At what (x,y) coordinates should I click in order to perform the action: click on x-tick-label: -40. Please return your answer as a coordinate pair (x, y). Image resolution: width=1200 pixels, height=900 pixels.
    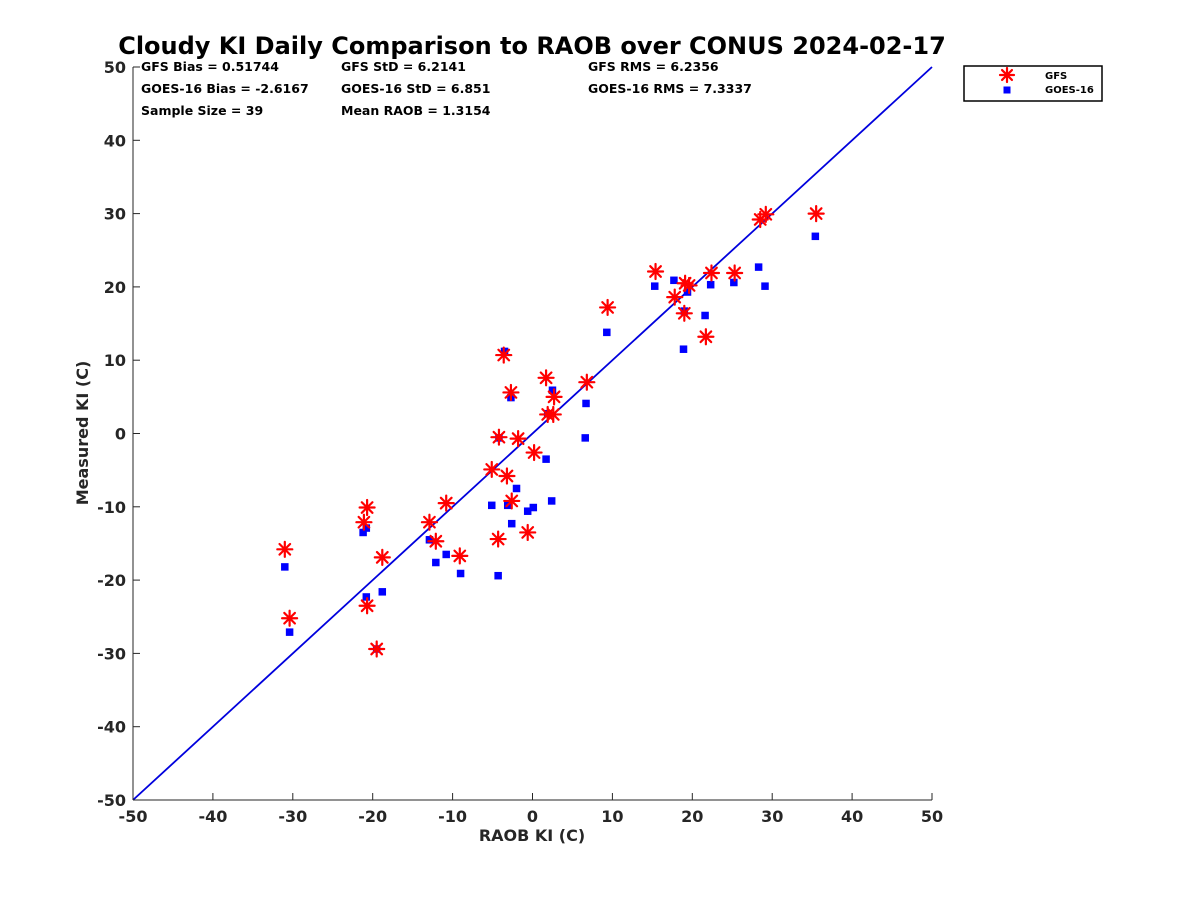
    Looking at the image, I should click on (212, 816).